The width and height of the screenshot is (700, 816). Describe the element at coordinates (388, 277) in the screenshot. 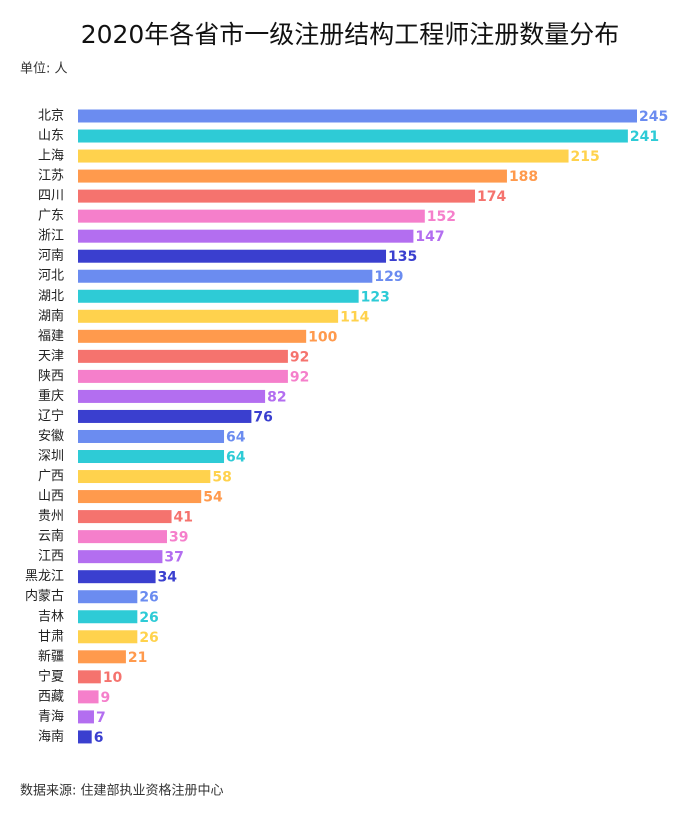

I see `value-label: 129` at that location.